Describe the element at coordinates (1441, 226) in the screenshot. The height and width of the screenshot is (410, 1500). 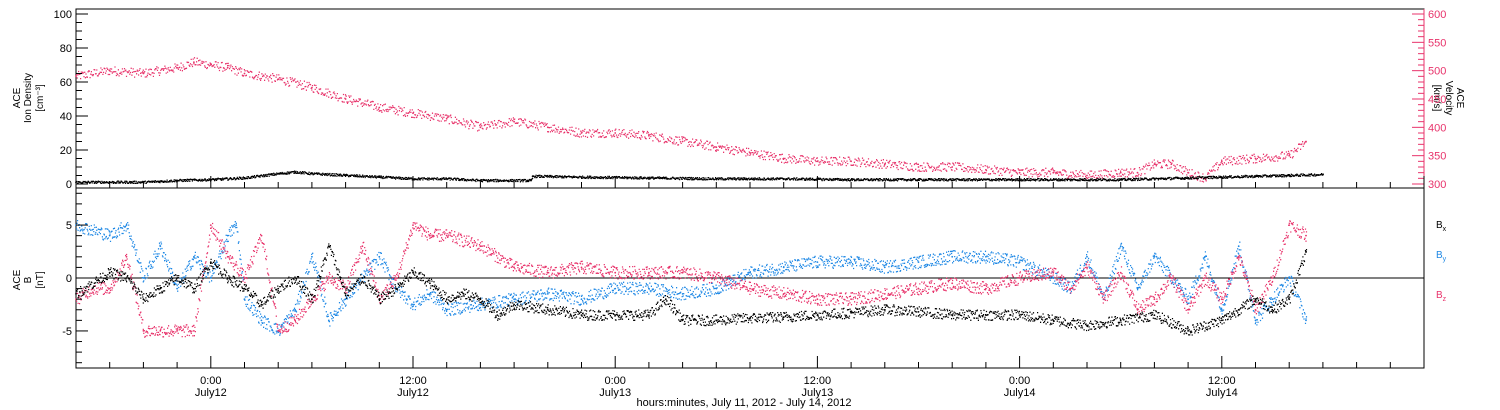
I see `legend-Bx: Bx` at that location.